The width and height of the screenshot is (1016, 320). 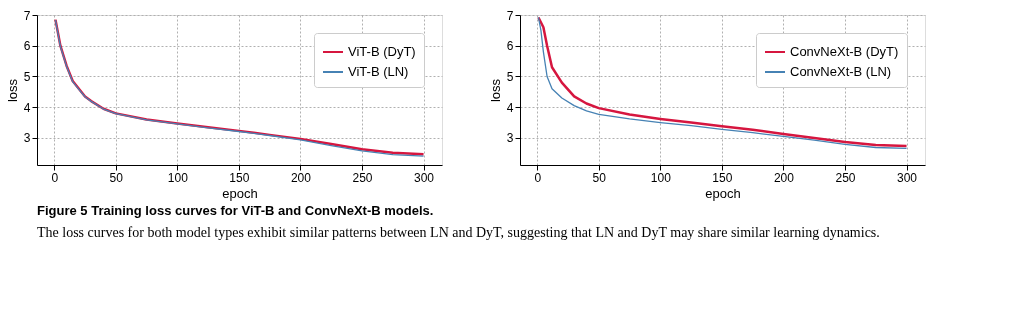 I want to click on legend-label: ViT-B (LN), so click(x=378, y=71).